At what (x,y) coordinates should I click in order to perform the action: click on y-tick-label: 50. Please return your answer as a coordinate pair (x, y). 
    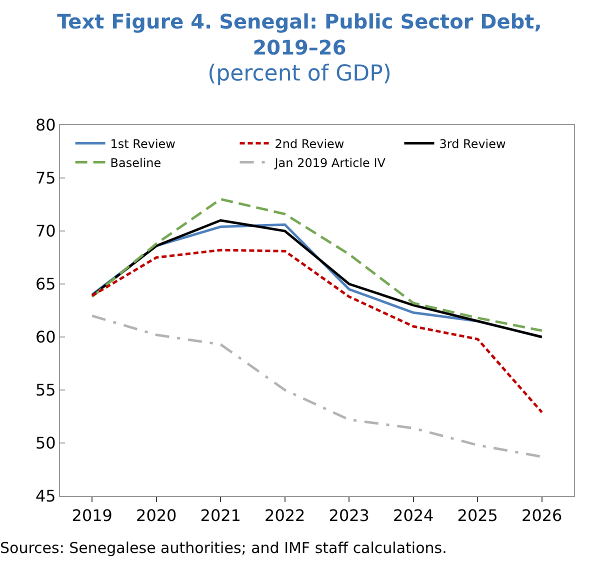
    Looking at the image, I should click on (45, 443).